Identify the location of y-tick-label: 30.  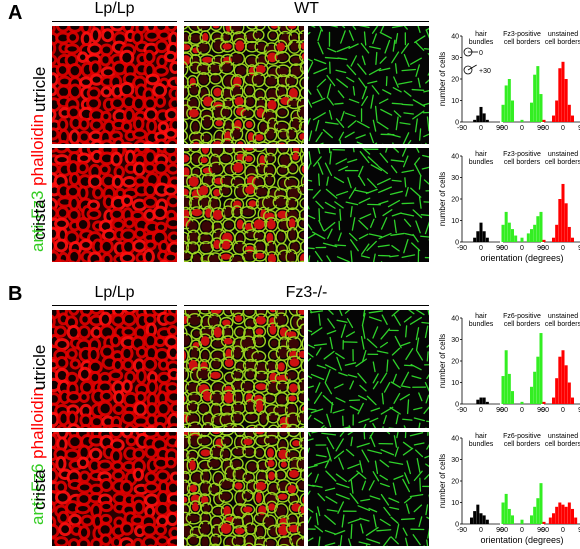
(455, 340).